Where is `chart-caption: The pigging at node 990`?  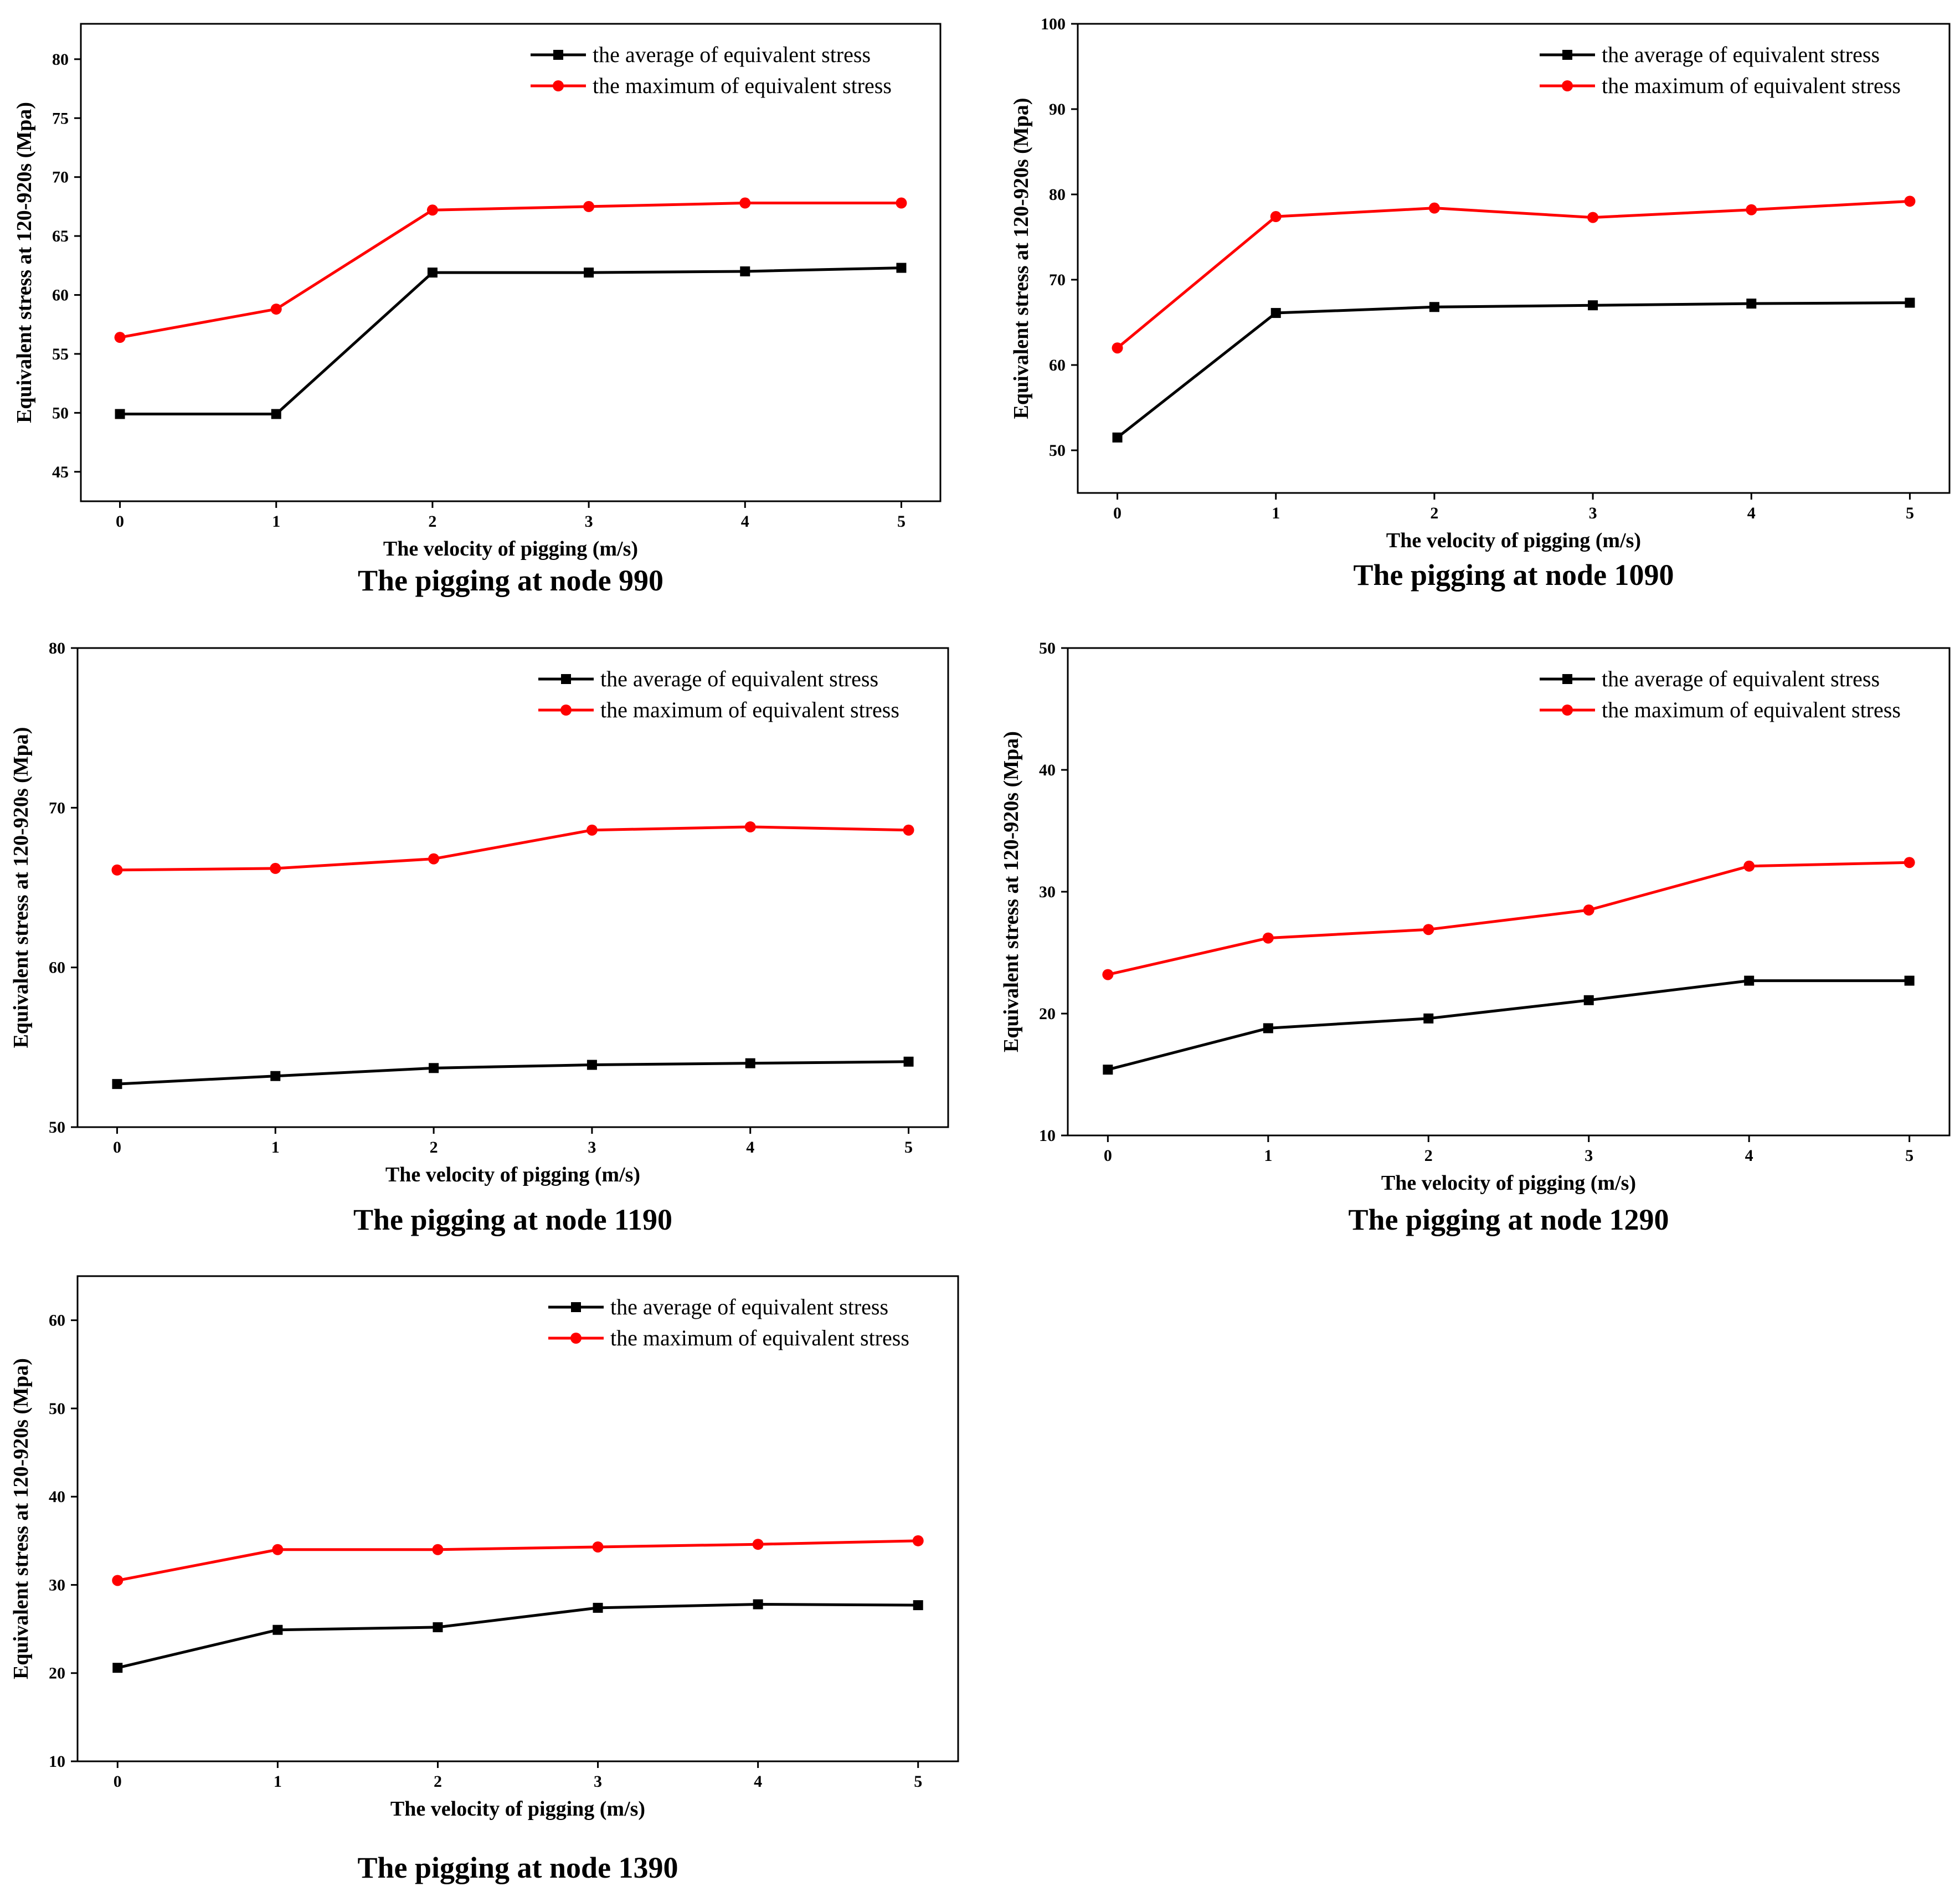
chart-caption: The pigging at node 990 is located at coordinates (510, 581).